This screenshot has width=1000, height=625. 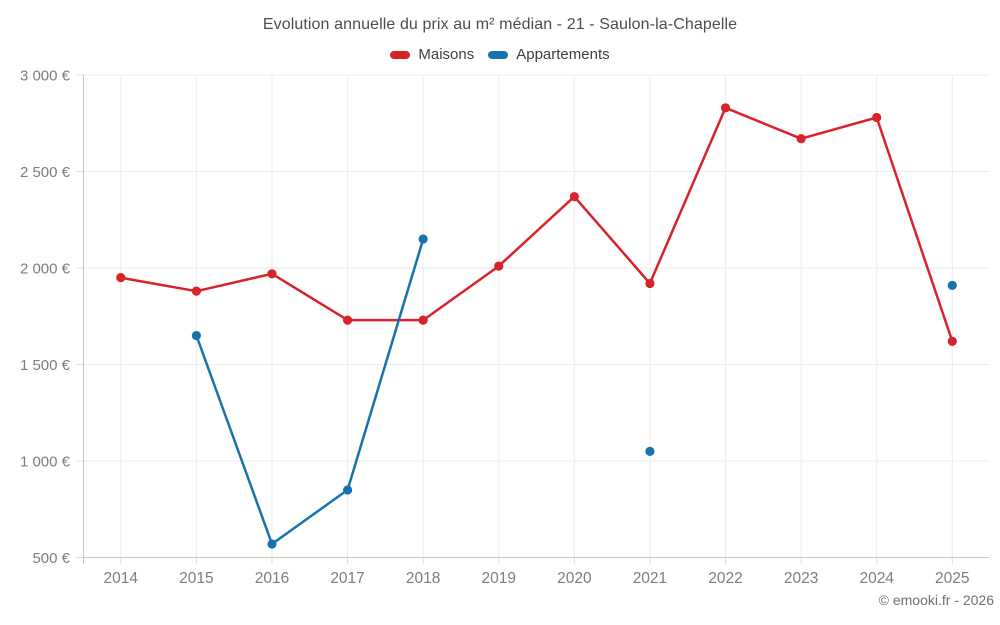 I want to click on x-axis-label: 2014, so click(x=121, y=578).